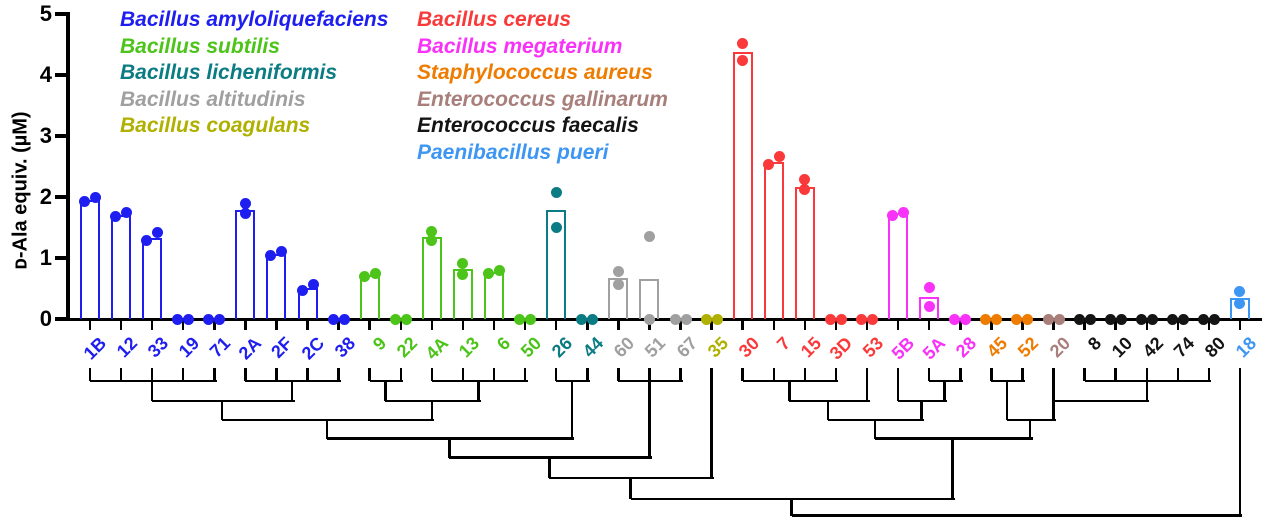 The height and width of the screenshot is (518, 1269). What do you see at coordinates (45, 257) in the screenshot?
I see `y-tick-label: 1` at bounding box center [45, 257].